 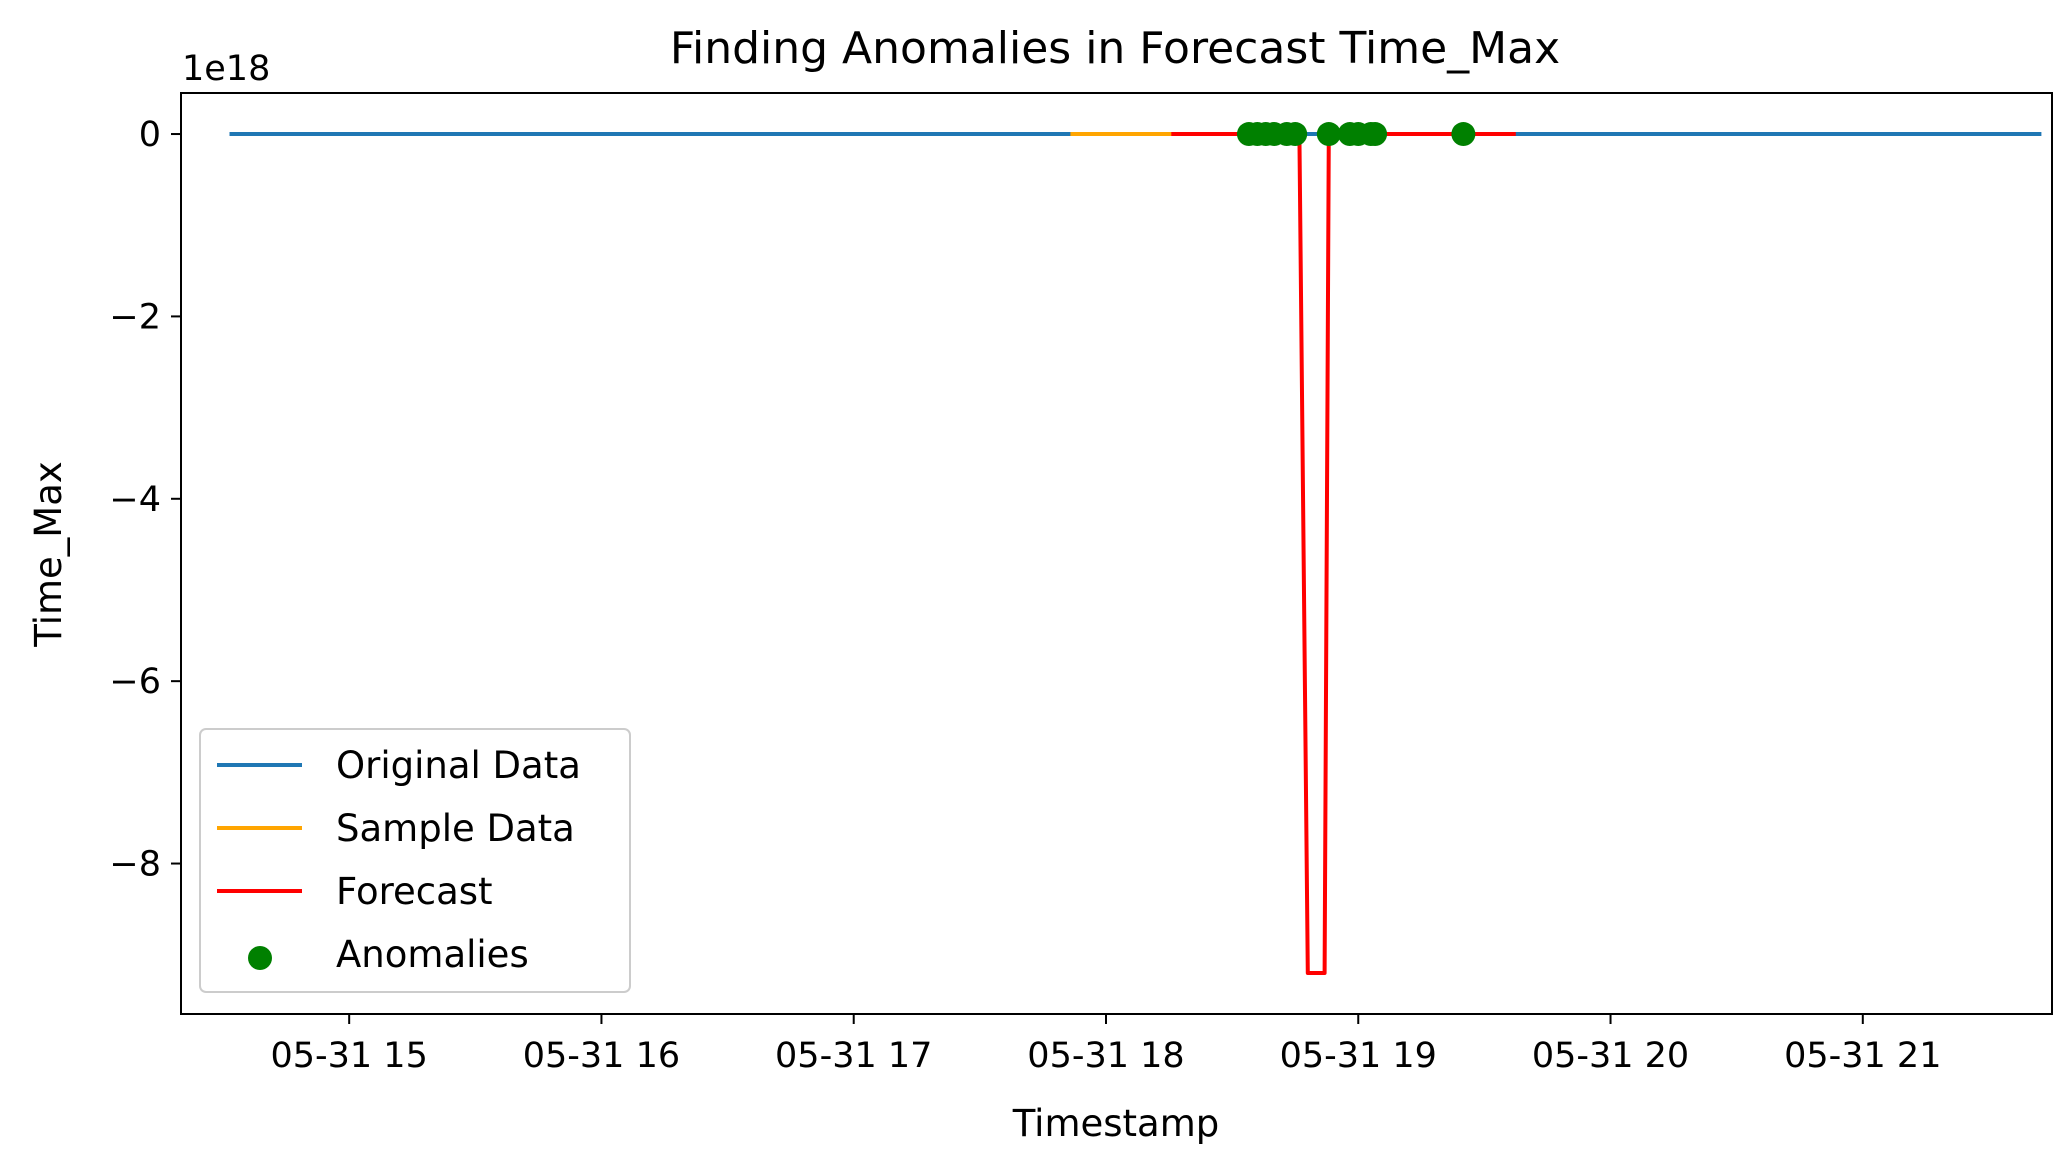 I want to click on y-tick-label-3: −6, so click(x=135, y=682).